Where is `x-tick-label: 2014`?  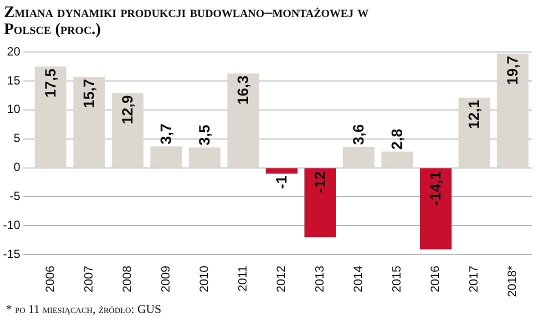
x-tick-label: 2014 is located at coordinates (358, 278).